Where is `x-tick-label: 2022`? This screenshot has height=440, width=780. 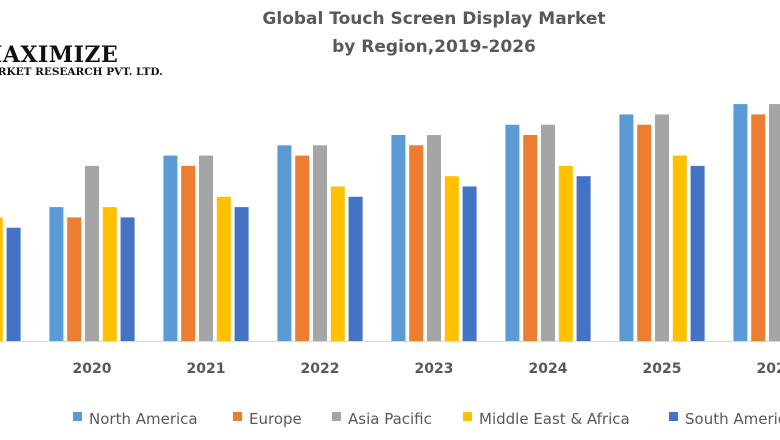
x-tick-label: 2022 is located at coordinates (320, 369).